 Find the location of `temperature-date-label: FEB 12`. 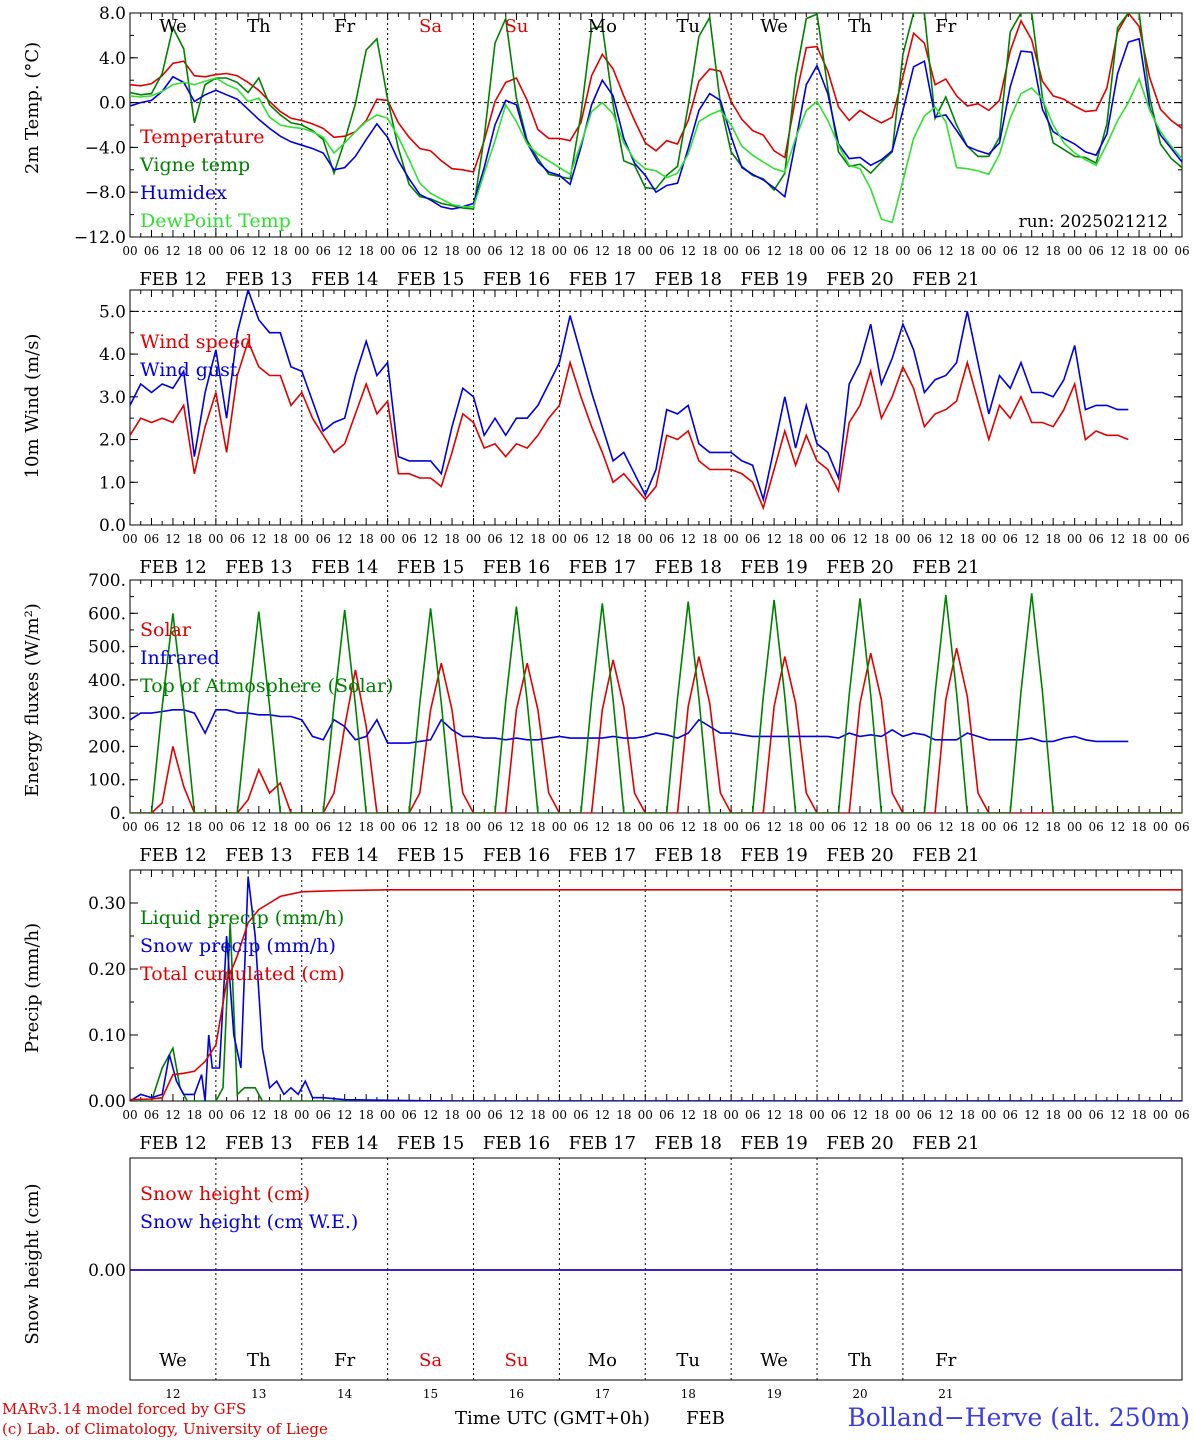

temperature-date-label: FEB 12 is located at coordinates (172, 279).